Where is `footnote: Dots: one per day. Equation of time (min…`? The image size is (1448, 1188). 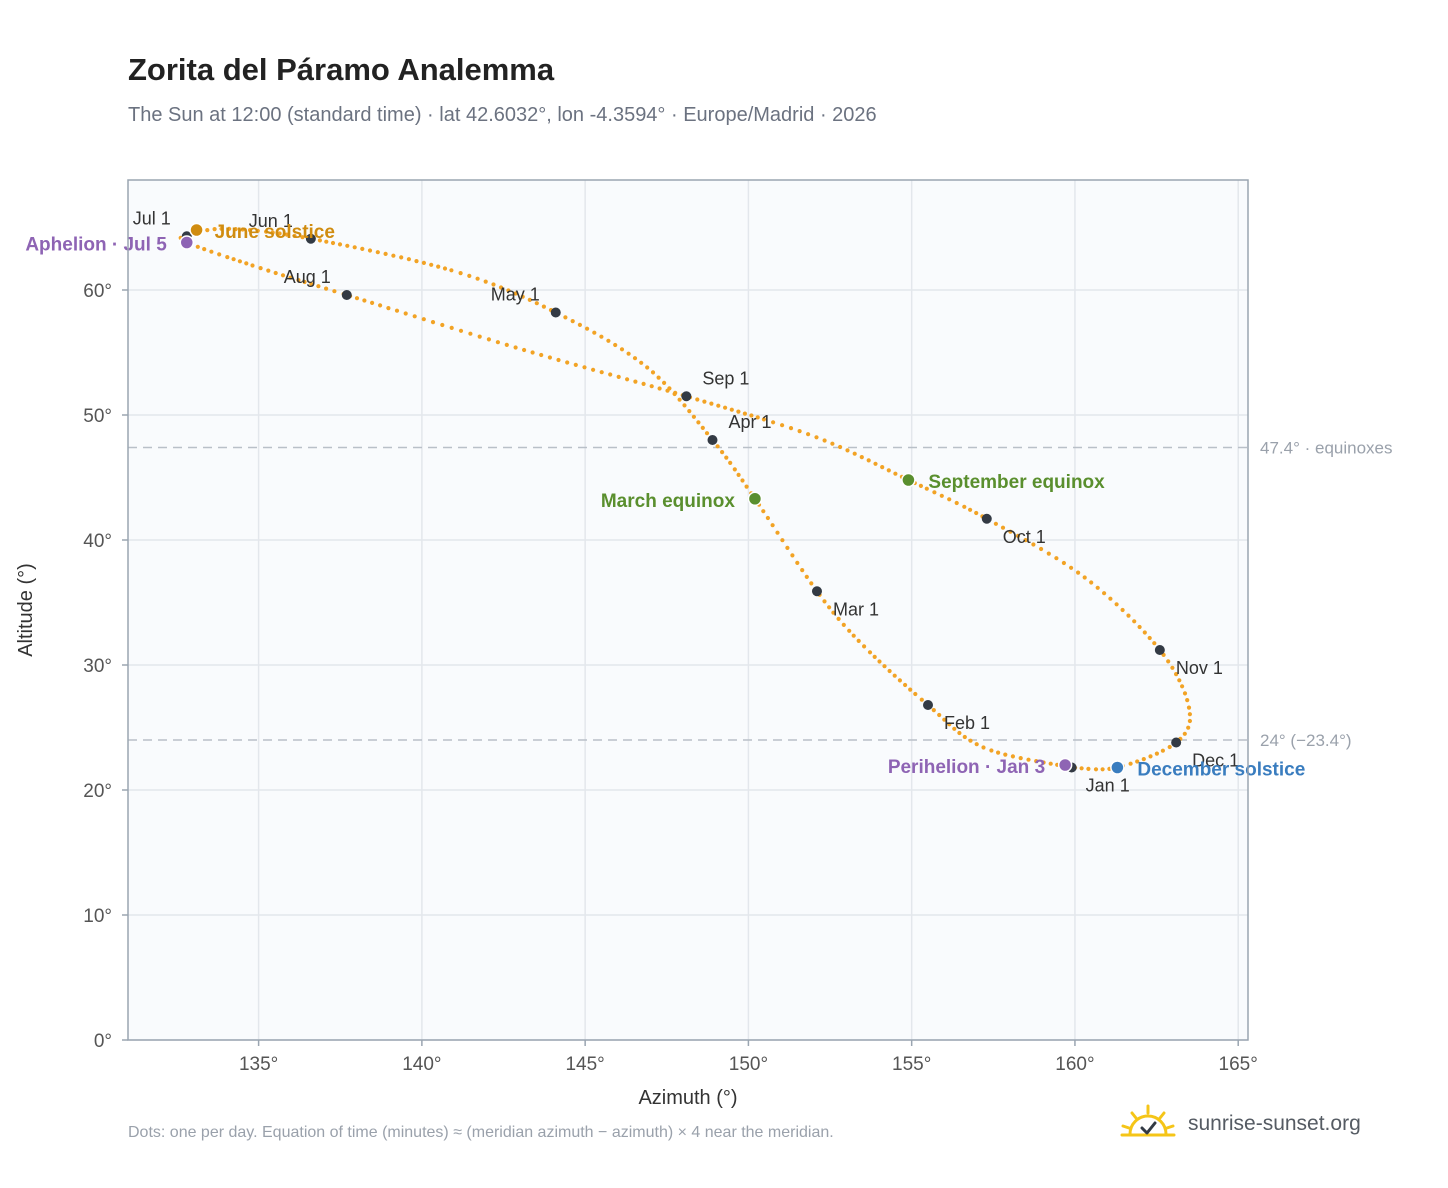 footnote: Dots: one per day. Equation of time (min… is located at coordinates (481, 1132).